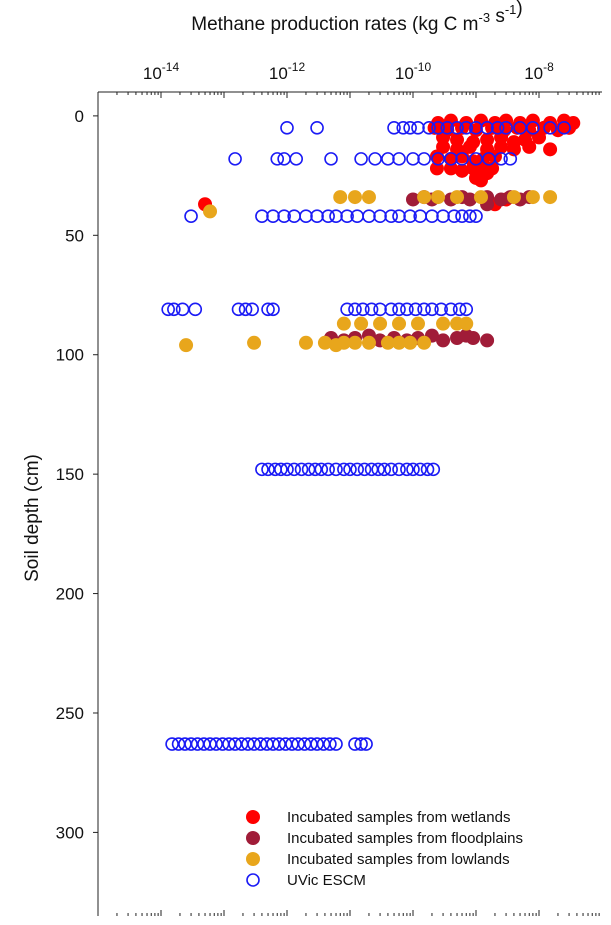 This screenshot has height=925, width=611. I want to click on x-tick-label: 10-14, so click(161, 71).